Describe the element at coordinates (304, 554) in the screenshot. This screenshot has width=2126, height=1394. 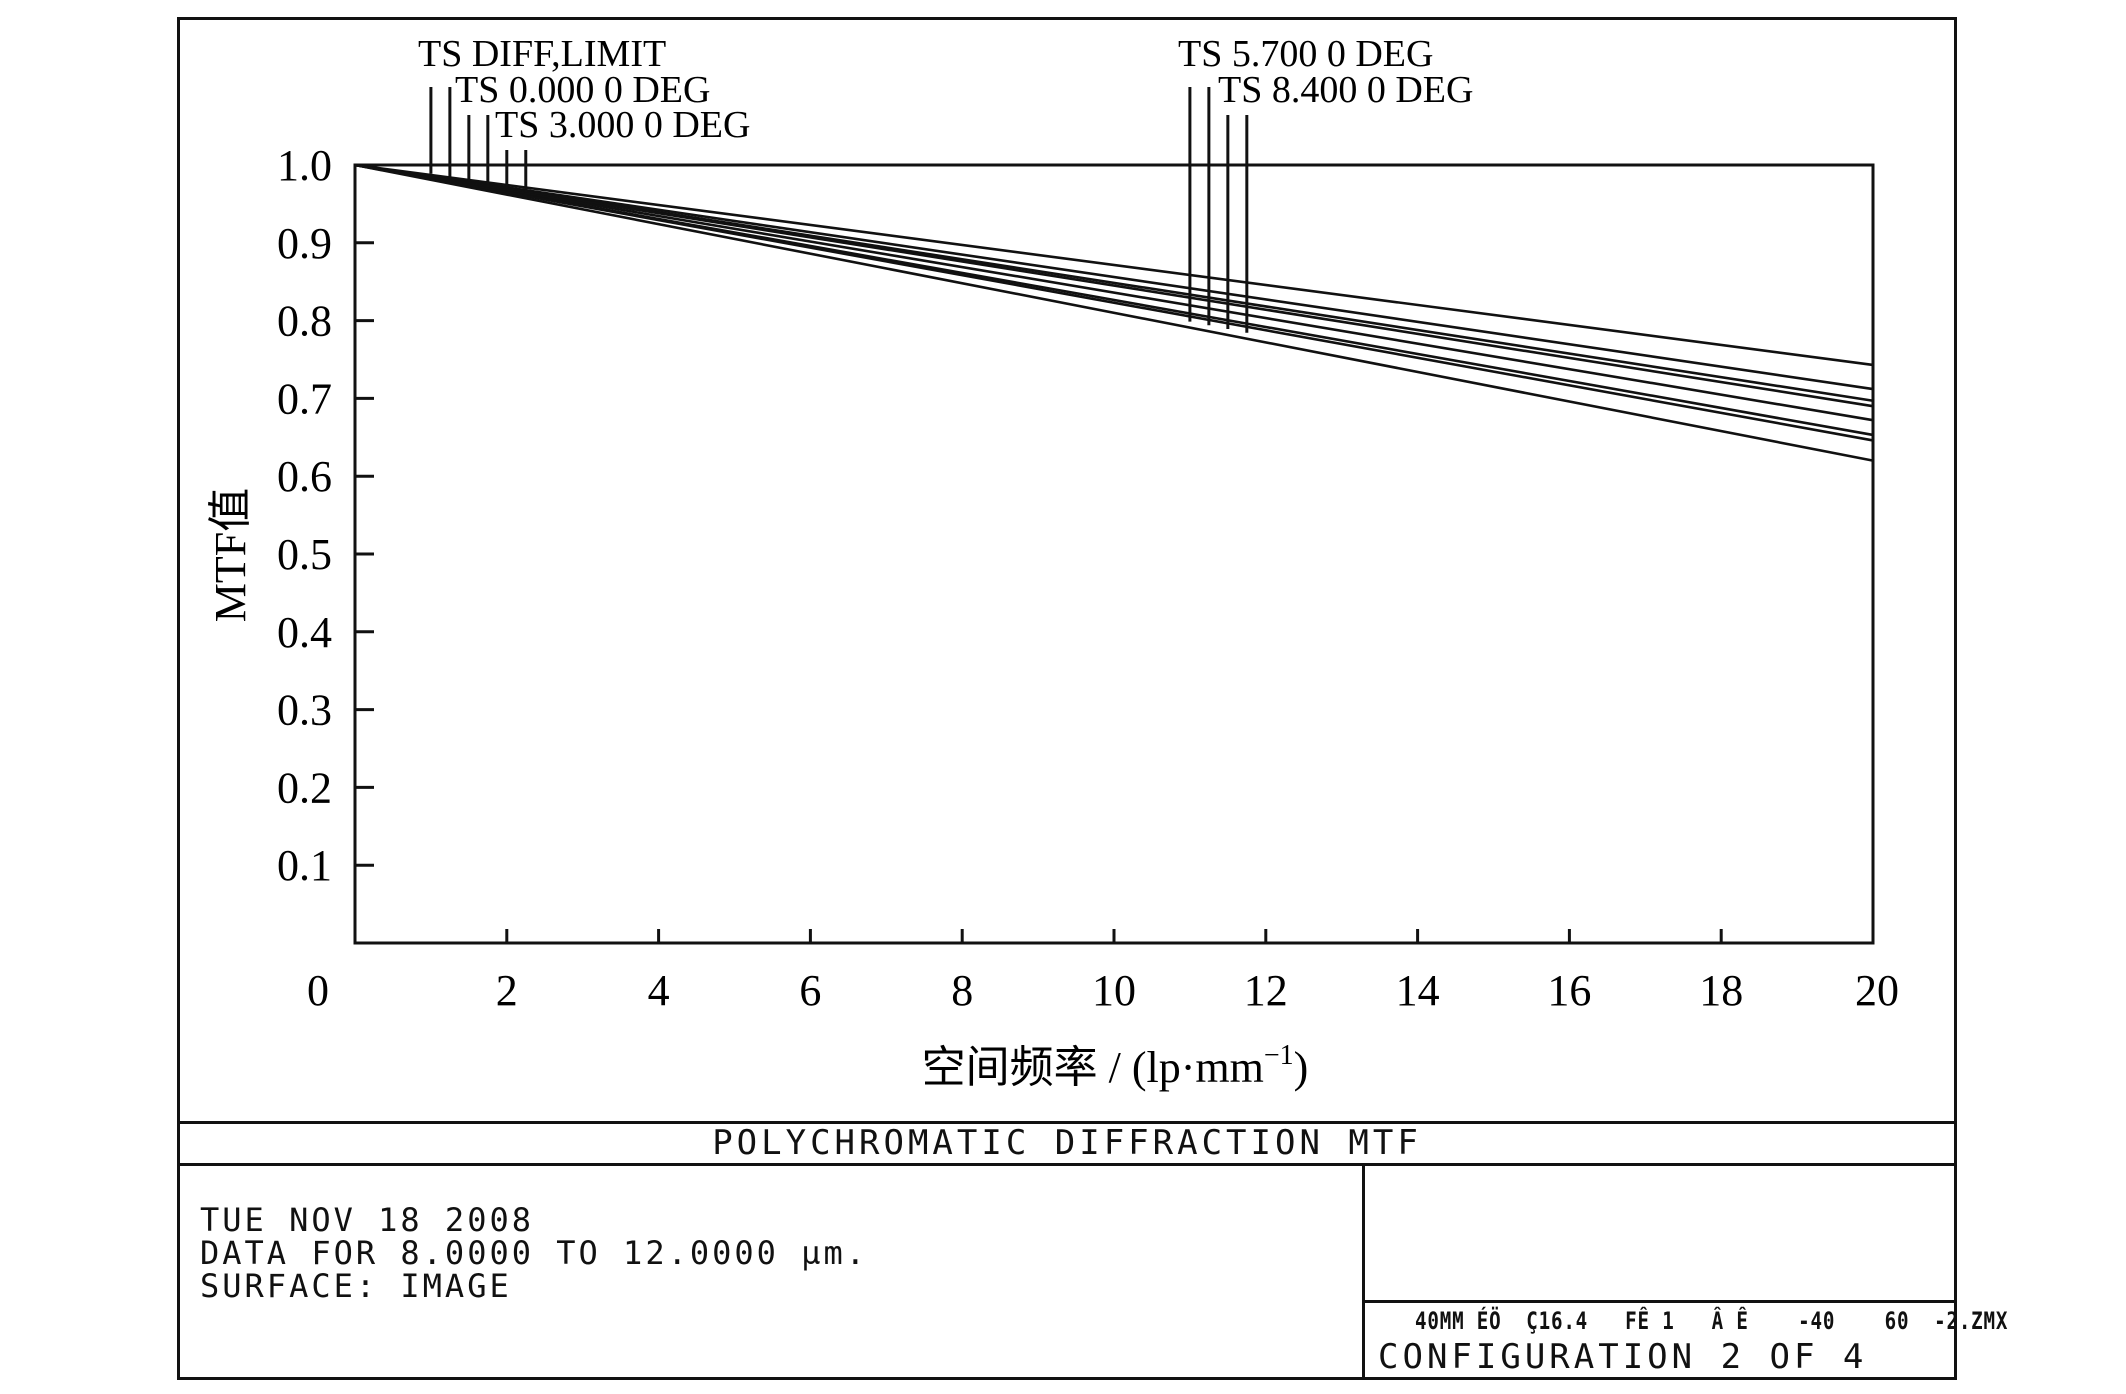
I see `y-tick-label: 0.5` at that location.